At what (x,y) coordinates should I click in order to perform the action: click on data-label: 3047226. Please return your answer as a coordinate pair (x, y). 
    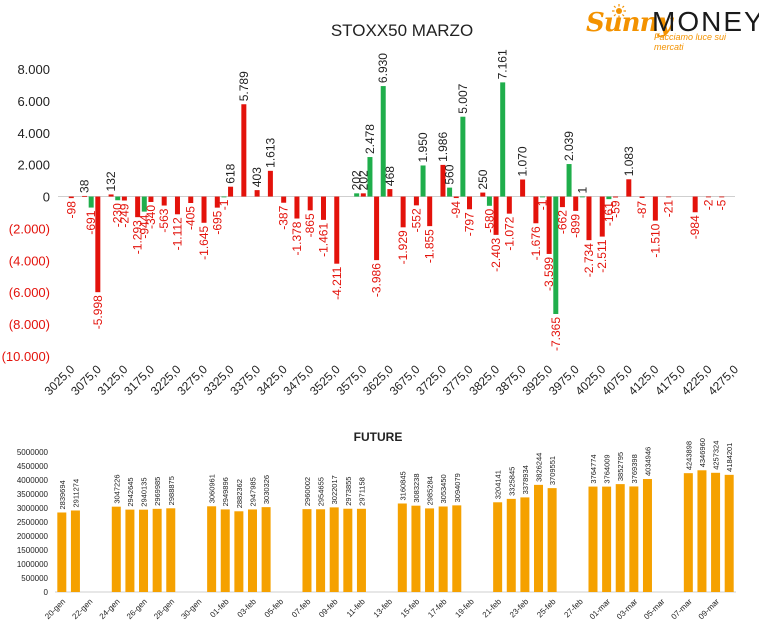
    Looking at the image, I should click on (116, 488).